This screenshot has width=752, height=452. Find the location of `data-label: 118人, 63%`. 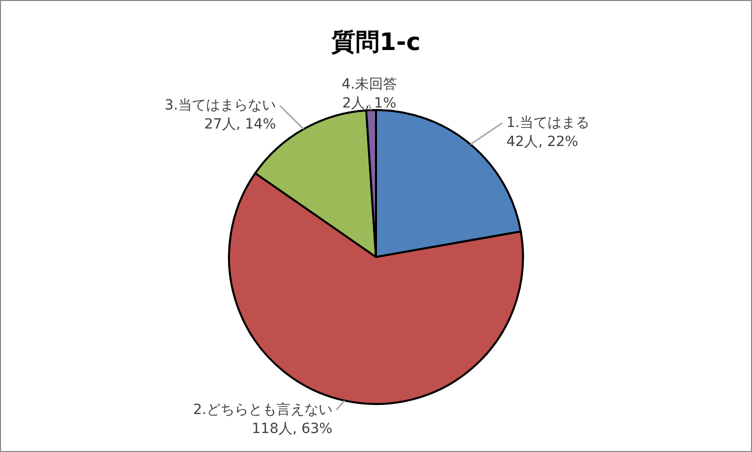

data-label: 118人, 63% is located at coordinates (292, 428).